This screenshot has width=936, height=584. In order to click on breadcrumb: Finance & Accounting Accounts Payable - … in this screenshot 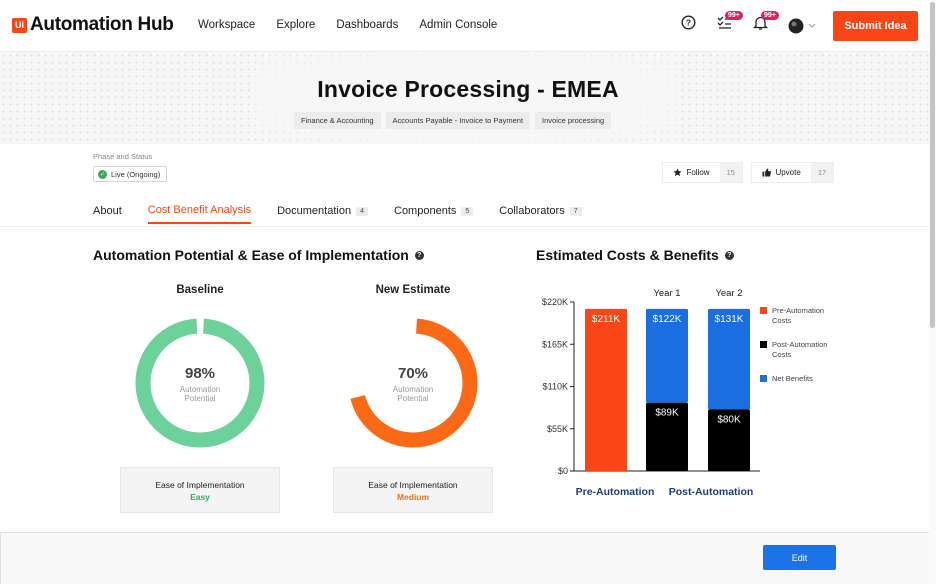, I will do `click(455, 120)`.